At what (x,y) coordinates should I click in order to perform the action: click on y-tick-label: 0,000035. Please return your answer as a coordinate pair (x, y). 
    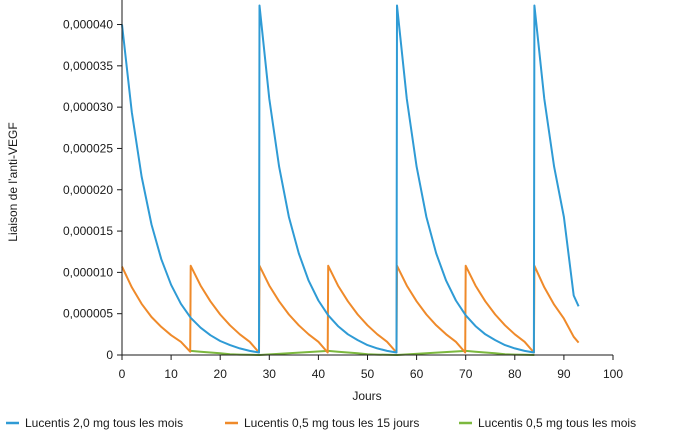
    Looking at the image, I should click on (88, 66).